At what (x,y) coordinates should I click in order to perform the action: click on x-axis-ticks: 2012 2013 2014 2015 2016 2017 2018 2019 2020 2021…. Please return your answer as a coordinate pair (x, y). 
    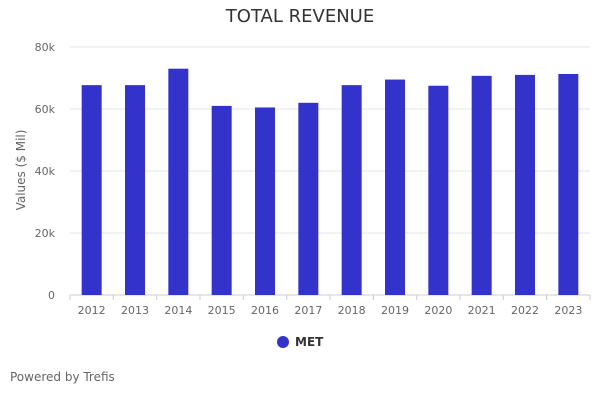
    Looking at the image, I should click on (330, 306).